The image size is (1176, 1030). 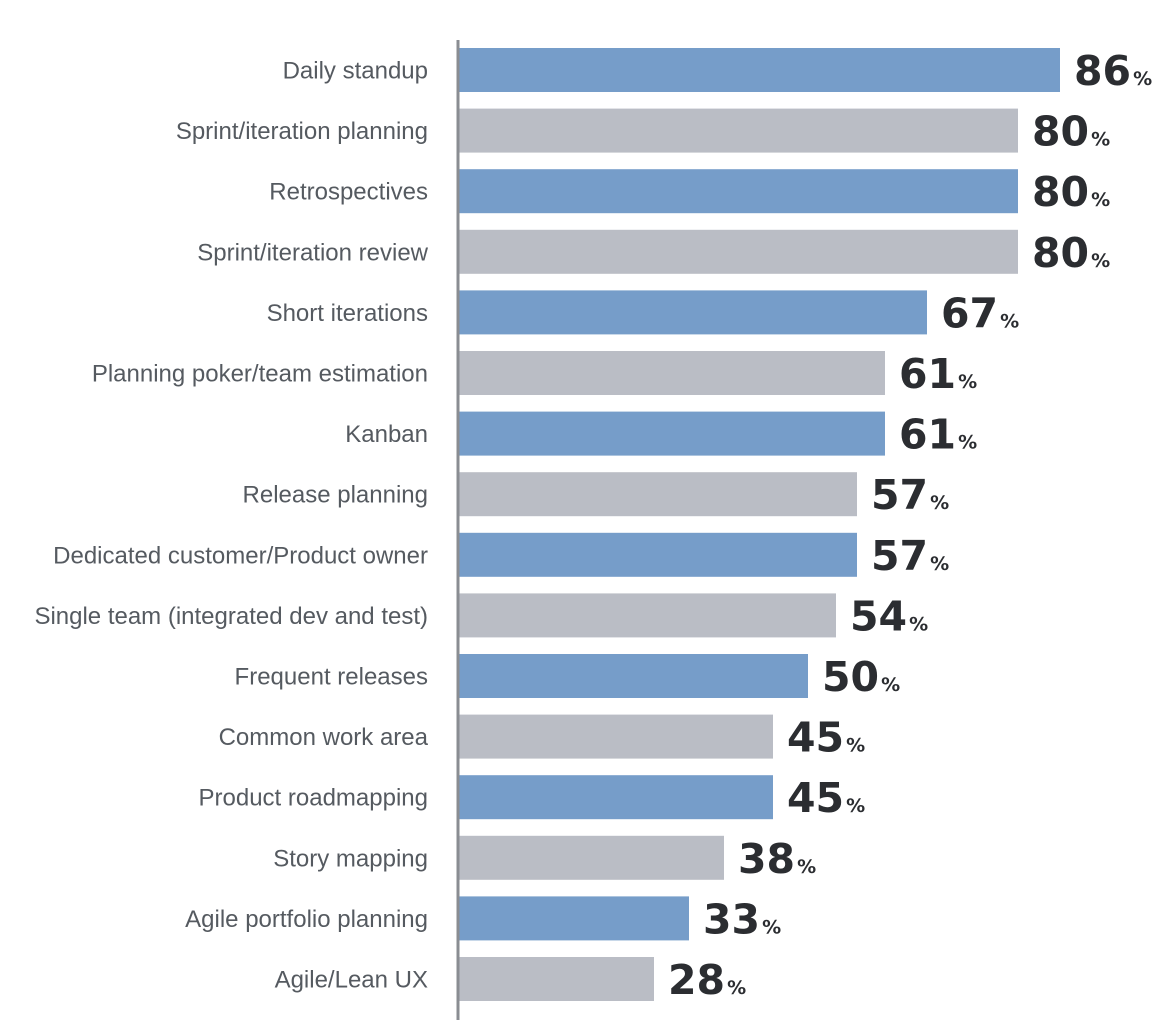 What do you see at coordinates (386, 434) in the screenshot?
I see `category-label: Kanban` at bounding box center [386, 434].